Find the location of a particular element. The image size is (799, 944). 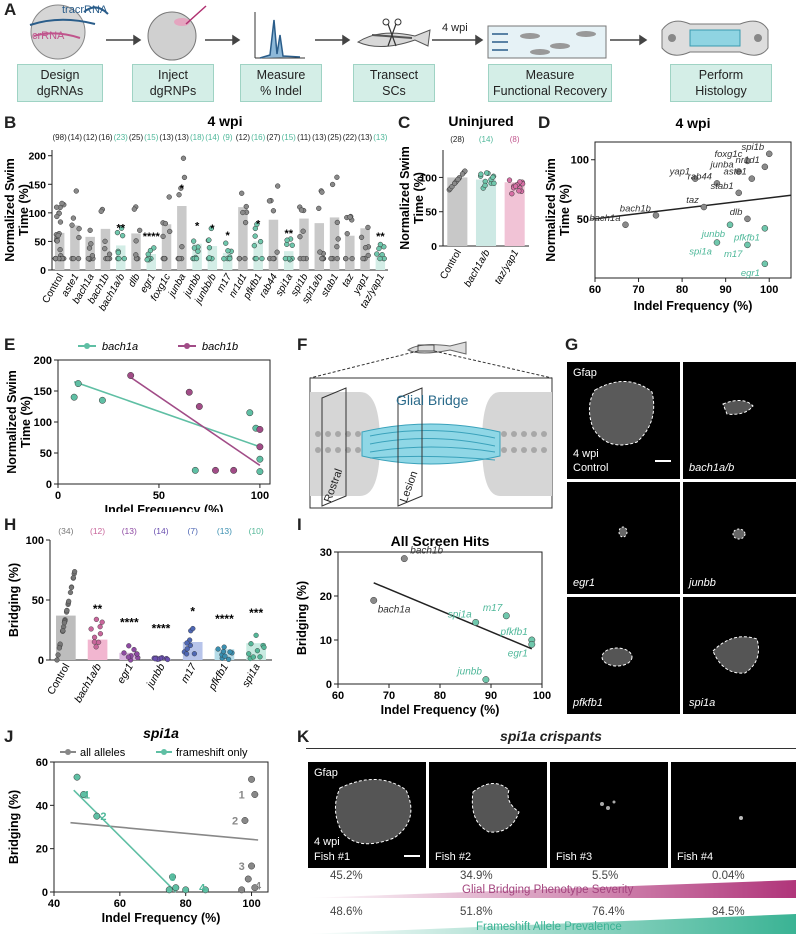

point-spi1b is located at coordinates (769, 154).